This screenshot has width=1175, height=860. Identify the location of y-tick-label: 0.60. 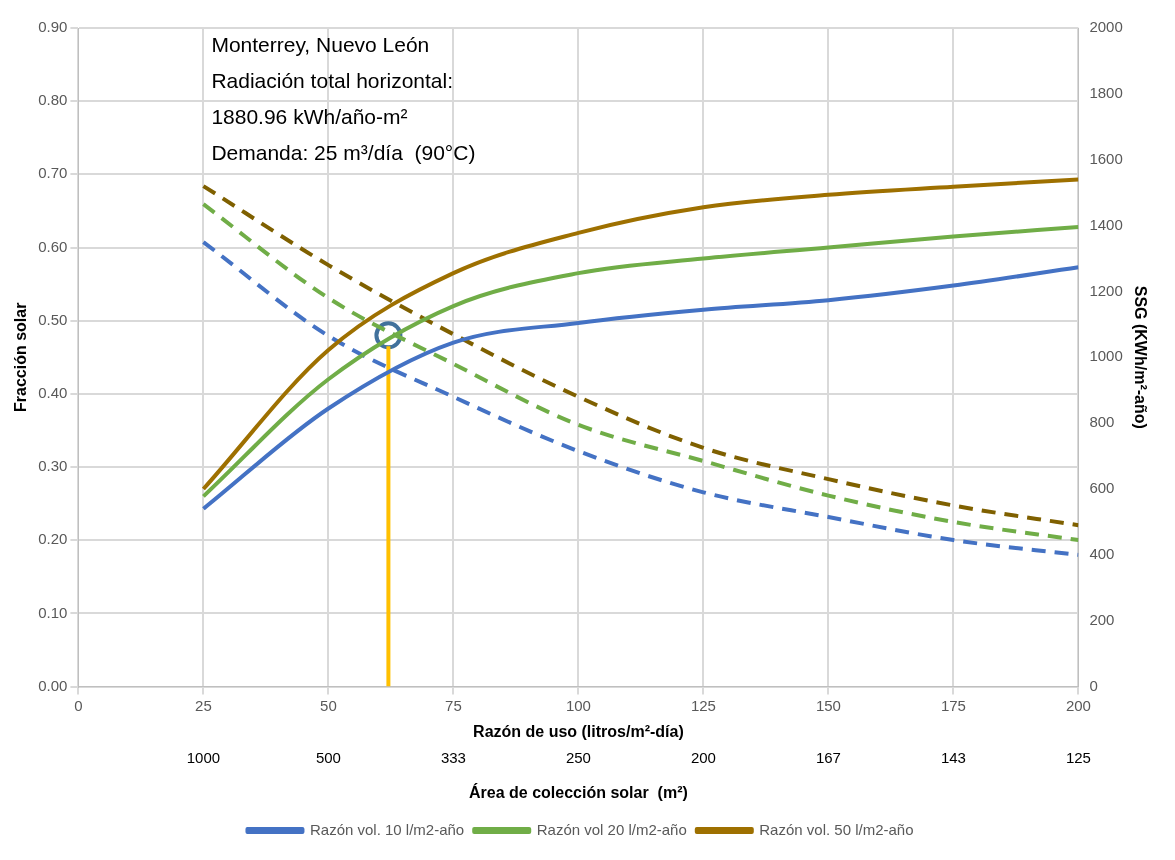
(53, 246).